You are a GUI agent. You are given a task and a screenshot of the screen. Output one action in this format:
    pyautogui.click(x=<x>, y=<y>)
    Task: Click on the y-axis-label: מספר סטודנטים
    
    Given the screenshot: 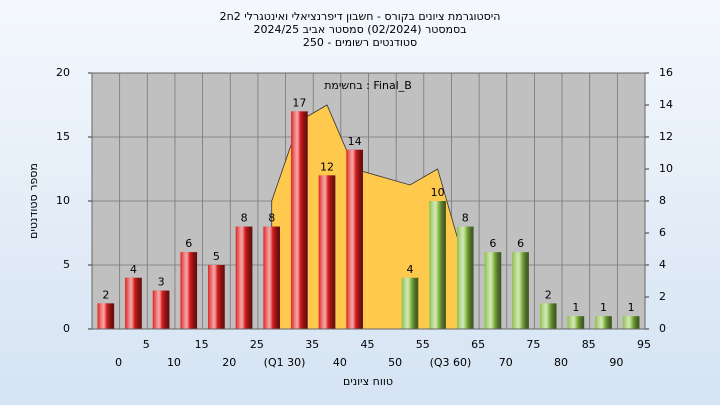 What is the action you would take?
    pyautogui.click(x=33, y=201)
    